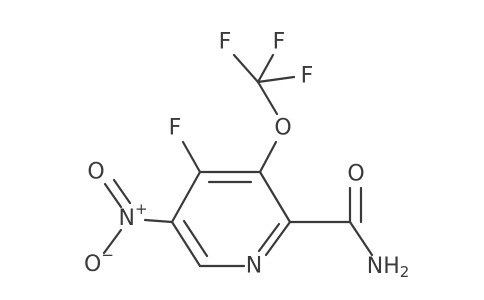  Describe the element at coordinates (107, 255) in the screenshot. I see `charge: −` at that location.